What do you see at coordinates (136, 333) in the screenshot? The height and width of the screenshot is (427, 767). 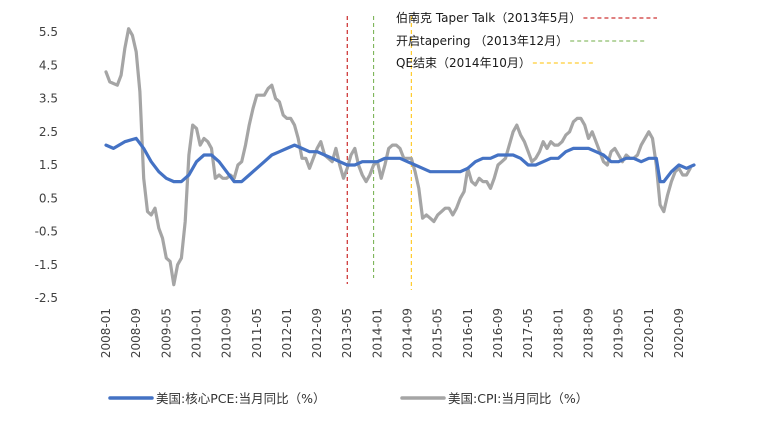 I see `x-tick-label: 2008-09` at bounding box center [136, 333].